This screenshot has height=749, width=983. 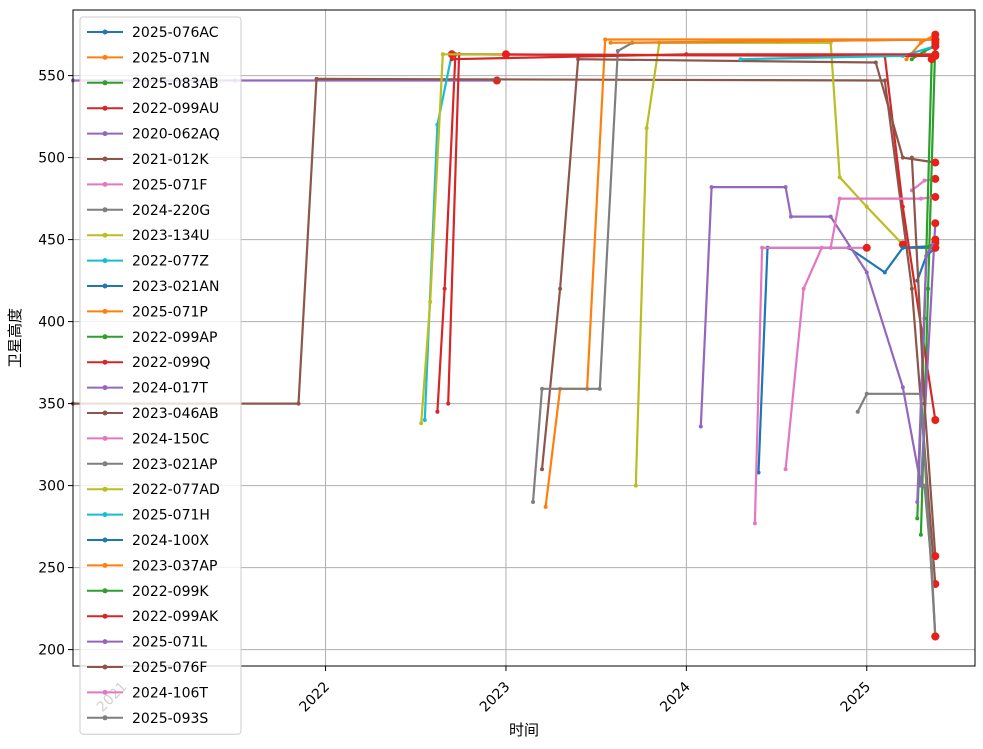 I want to click on legend-label: 2024-150C, so click(x=170, y=439).